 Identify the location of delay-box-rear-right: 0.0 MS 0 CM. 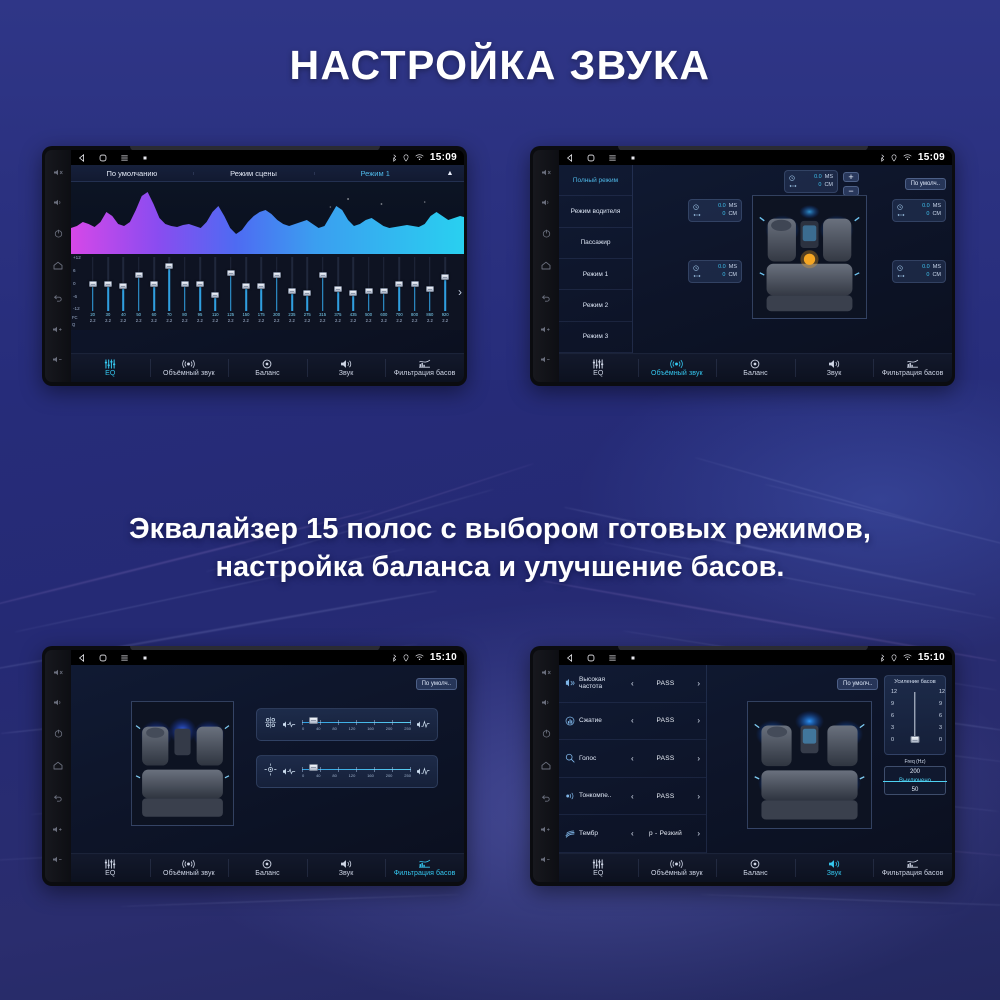
(919, 272).